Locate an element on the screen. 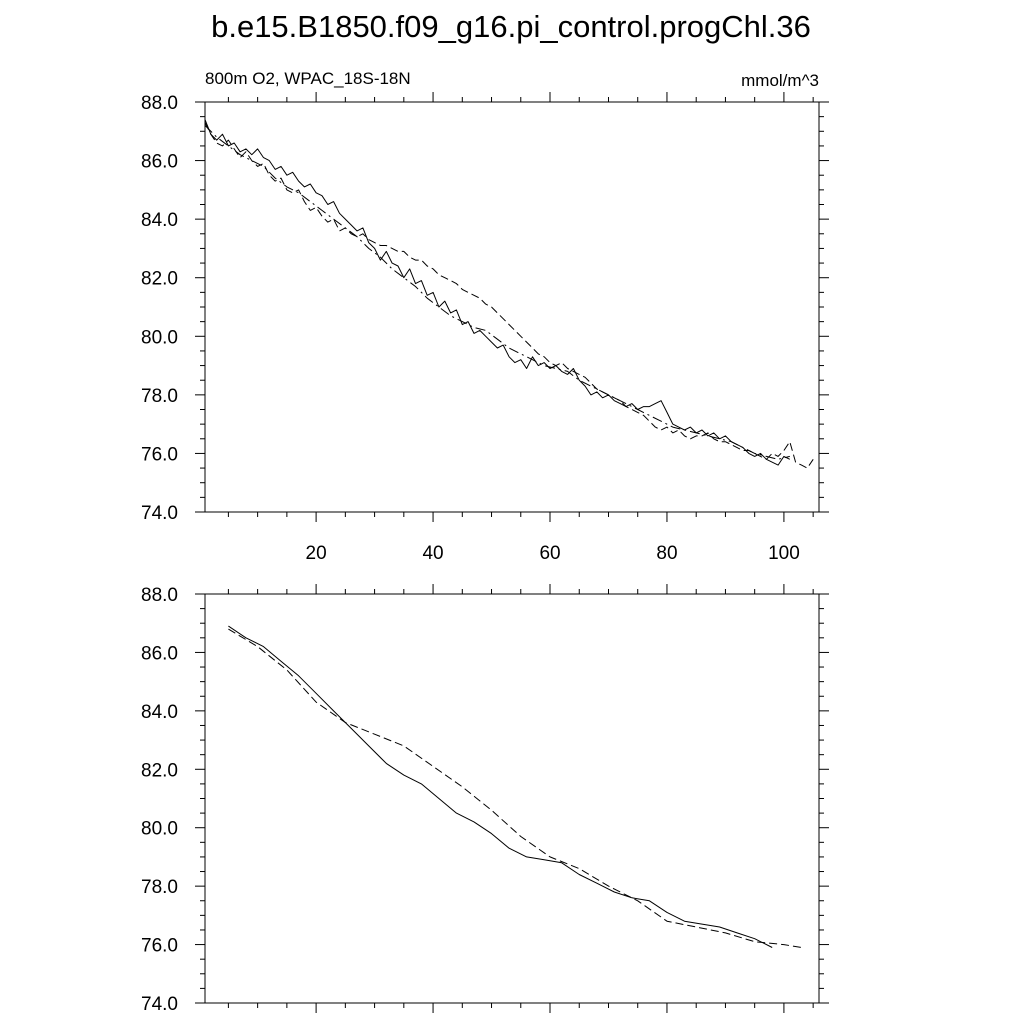  top-y-tick-label: 88.0 is located at coordinates (159, 103).